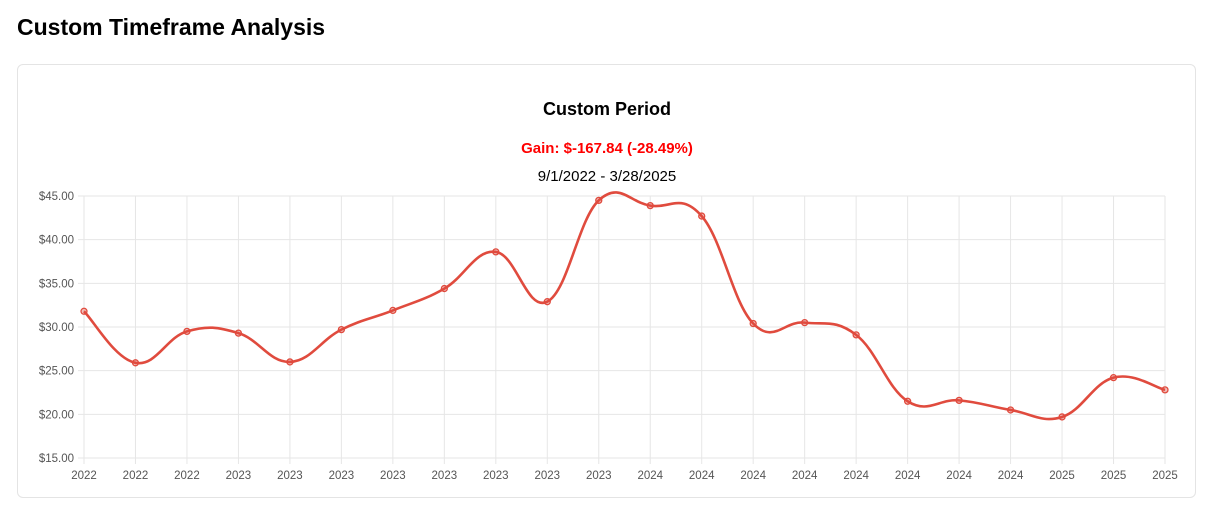  What do you see at coordinates (56, 372) in the screenshot?
I see `y-tick-label: $25.00` at bounding box center [56, 372].